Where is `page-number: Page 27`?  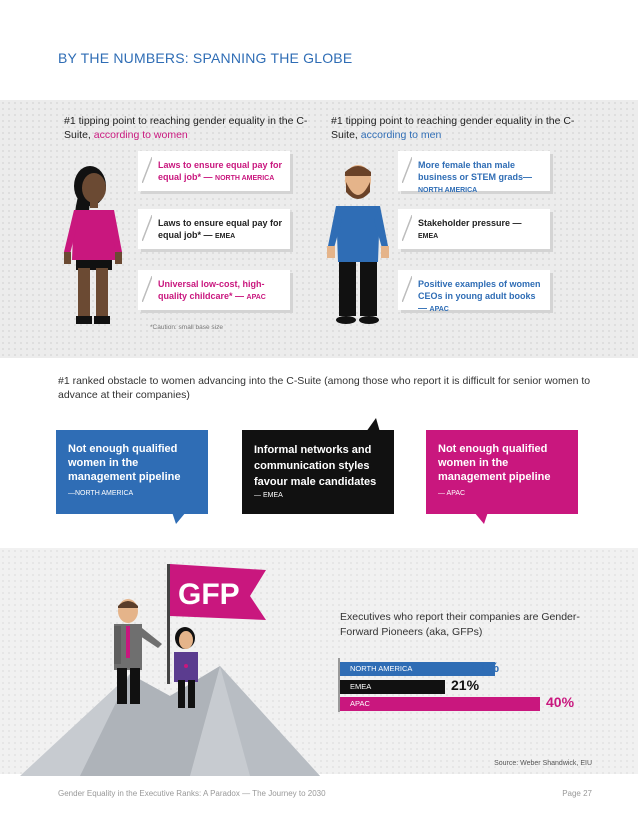
page-number: Page 27 is located at coordinates (577, 793).